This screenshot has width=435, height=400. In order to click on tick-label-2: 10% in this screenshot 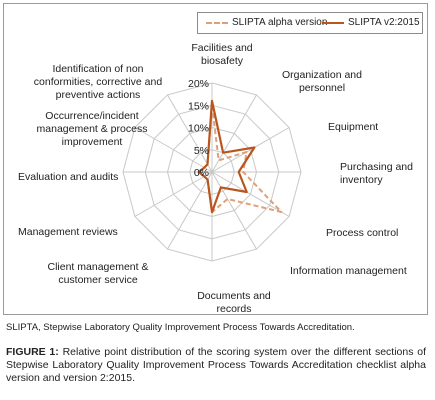, I will do `click(198, 129)`.